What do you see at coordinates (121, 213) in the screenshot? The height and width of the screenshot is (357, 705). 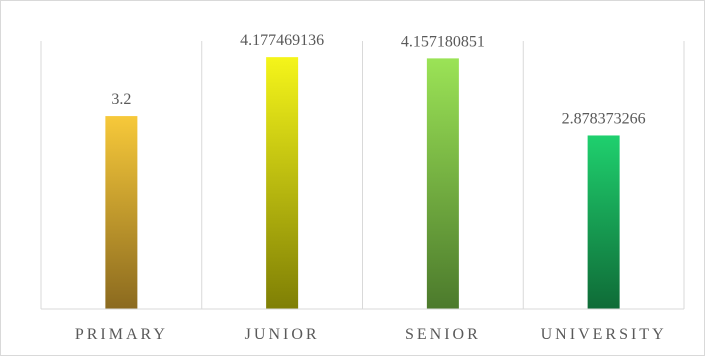 I see `bar-primary` at bounding box center [121, 213].